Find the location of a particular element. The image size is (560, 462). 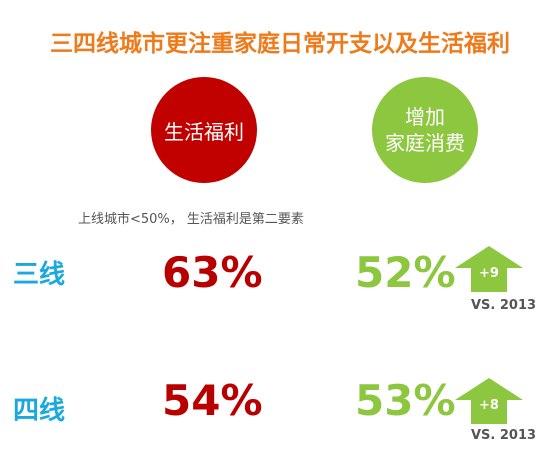

row-label-tier3: 三线 is located at coordinates (39, 275).